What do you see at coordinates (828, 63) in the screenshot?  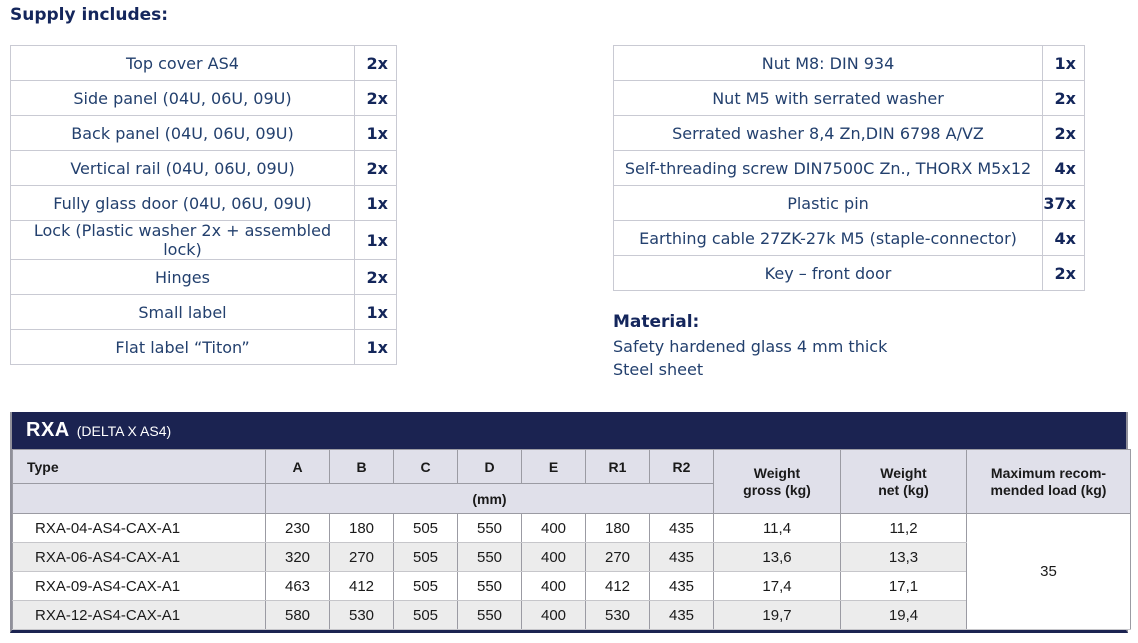 I see `supply-item-label: Nut M8: DIN 934` at bounding box center [828, 63].